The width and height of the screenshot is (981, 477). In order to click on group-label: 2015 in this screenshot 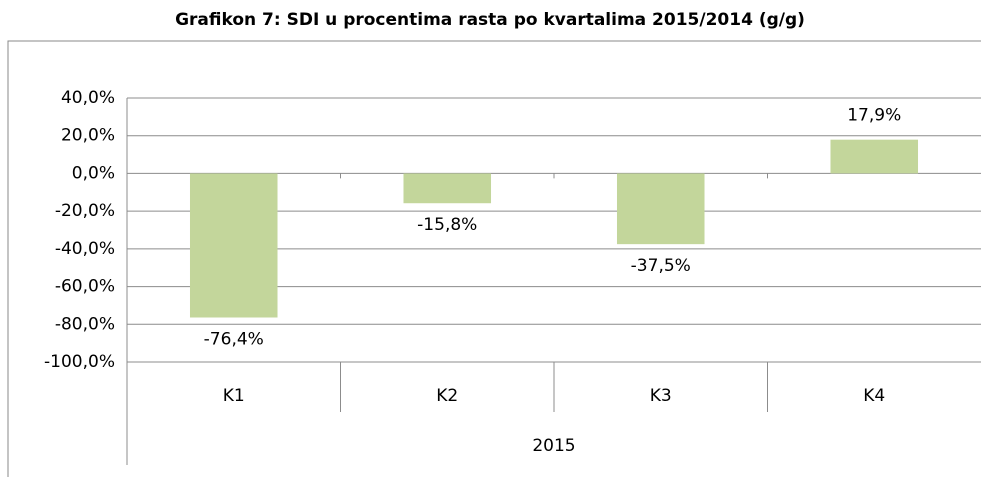, I will do `click(553, 446)`.